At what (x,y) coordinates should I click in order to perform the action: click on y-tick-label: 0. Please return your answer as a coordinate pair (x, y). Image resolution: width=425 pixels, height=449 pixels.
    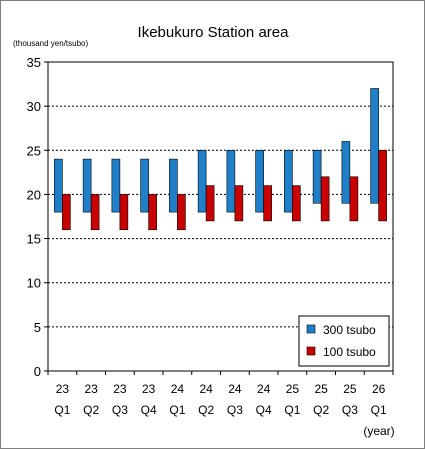
    Looking at the image, I should click on (37, 371).